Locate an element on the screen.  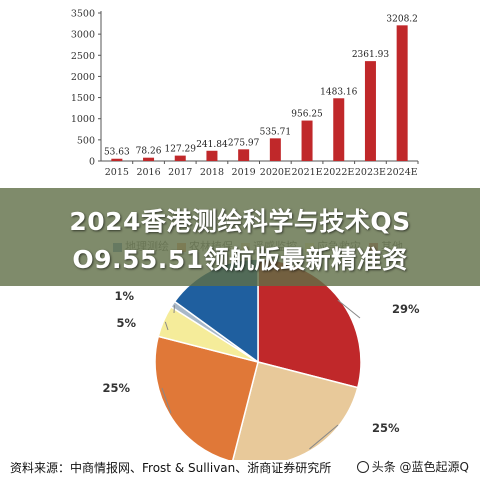
bar-value-label: 241.84 is located at coordinates (212, 145).